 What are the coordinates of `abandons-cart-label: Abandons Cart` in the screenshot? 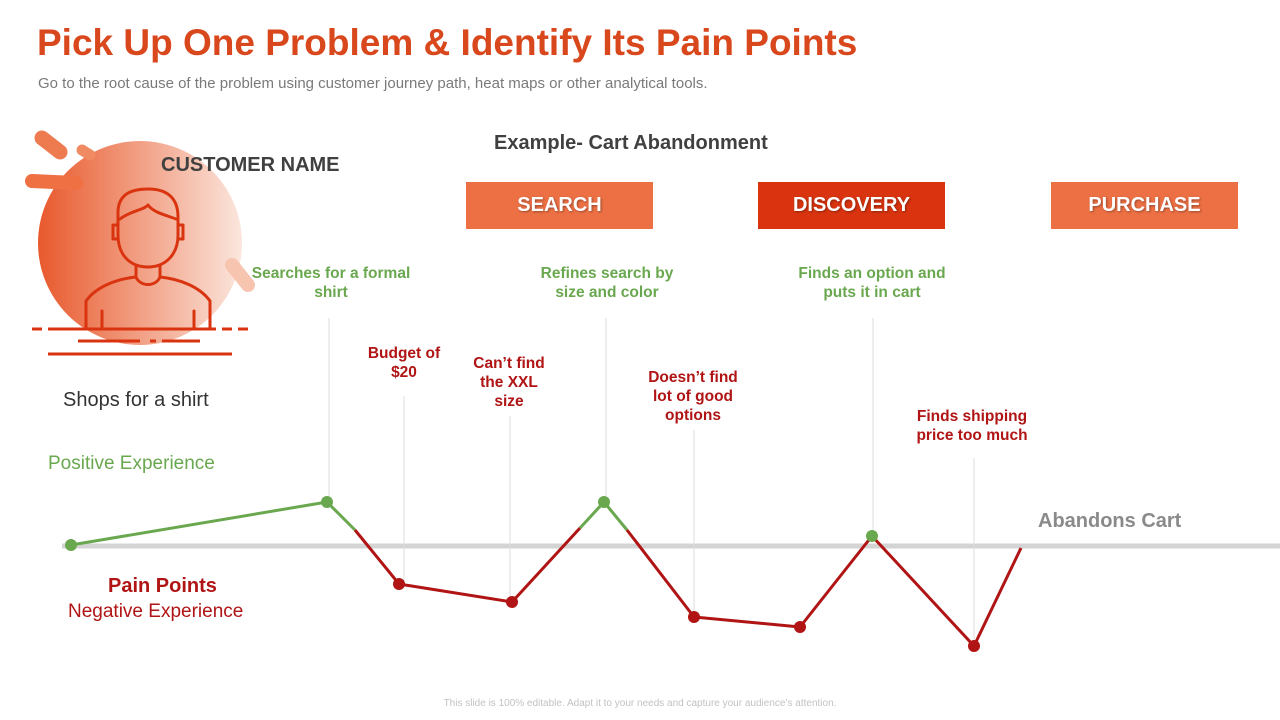 It's located at (1110, 521).